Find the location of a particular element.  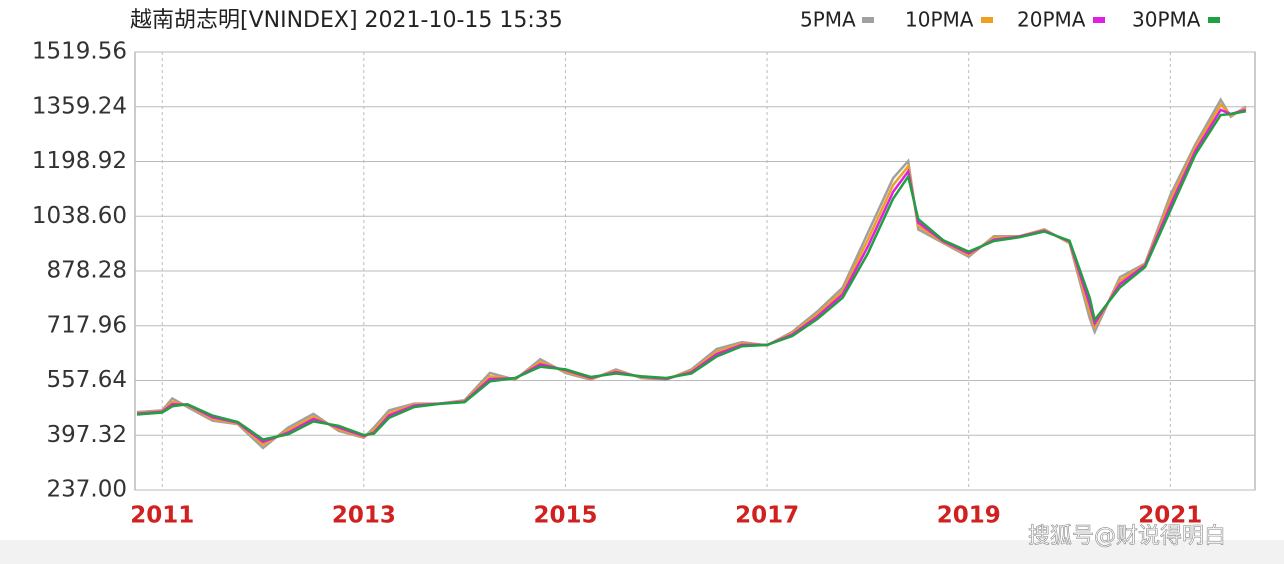

x-tick-label: 2011 is located at coordinates (162, 516).